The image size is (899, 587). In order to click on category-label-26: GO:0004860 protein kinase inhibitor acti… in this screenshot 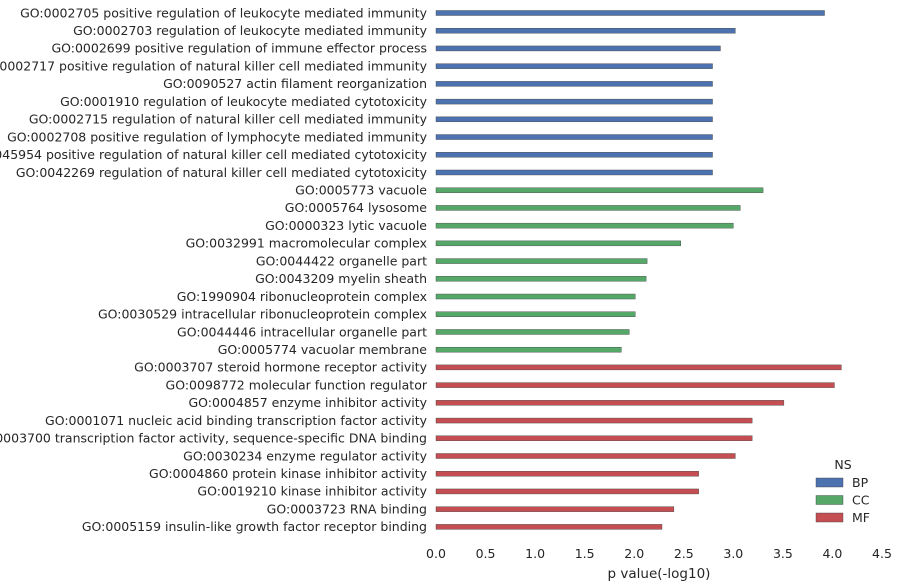, I will do `click(288, 473)`.